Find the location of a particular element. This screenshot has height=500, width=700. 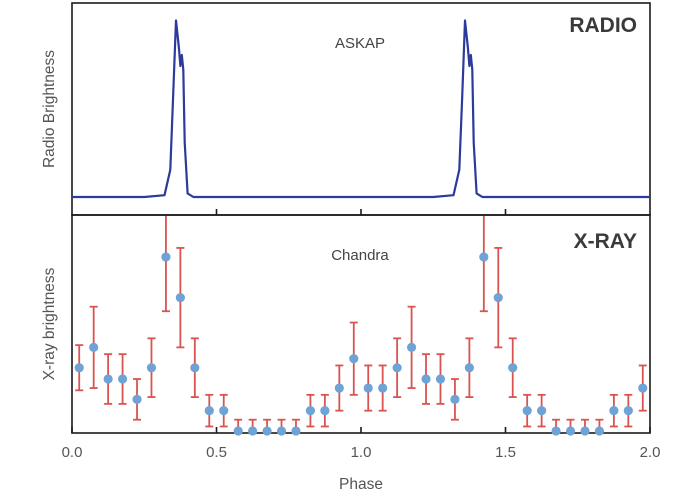

x-tick-label: 0.5 is located at coordinates (216, 452).